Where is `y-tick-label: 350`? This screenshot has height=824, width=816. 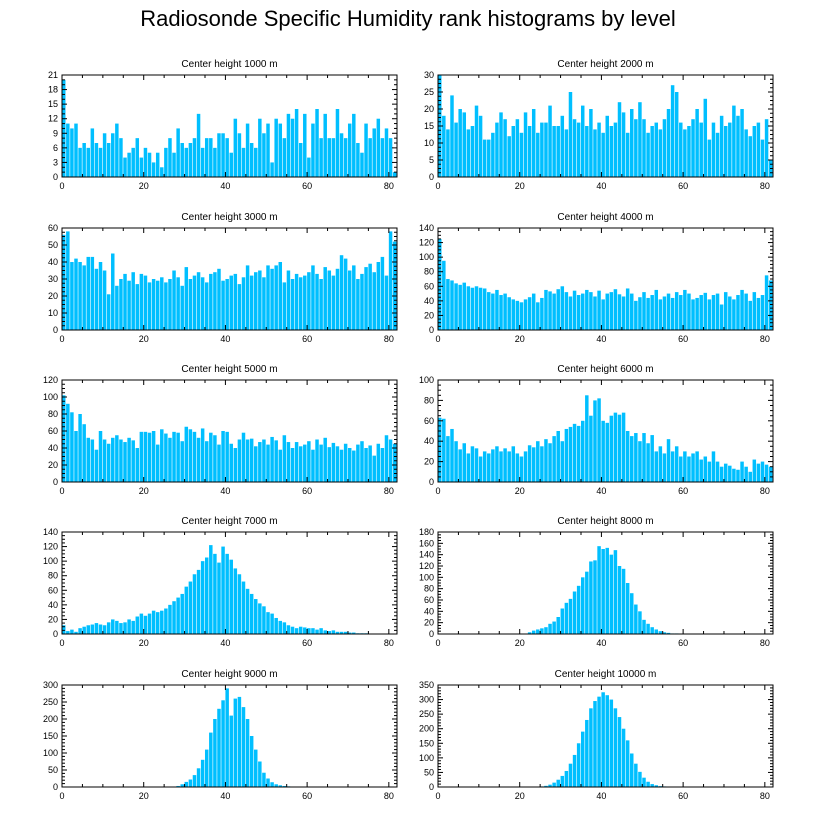
y-tick-label: 350 is located at coordinates (426, 685).